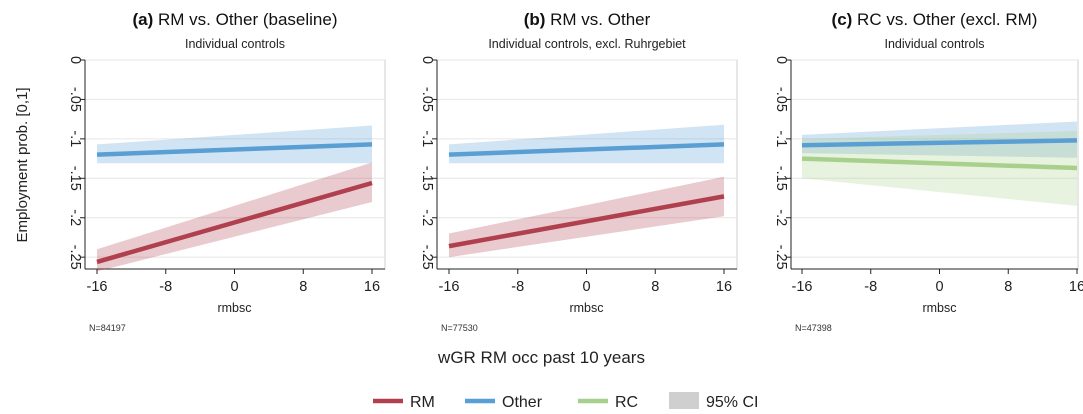 The height and width of the screenshot is (414, 1083). I want to click on legend-label: RM, so click(422, 402).